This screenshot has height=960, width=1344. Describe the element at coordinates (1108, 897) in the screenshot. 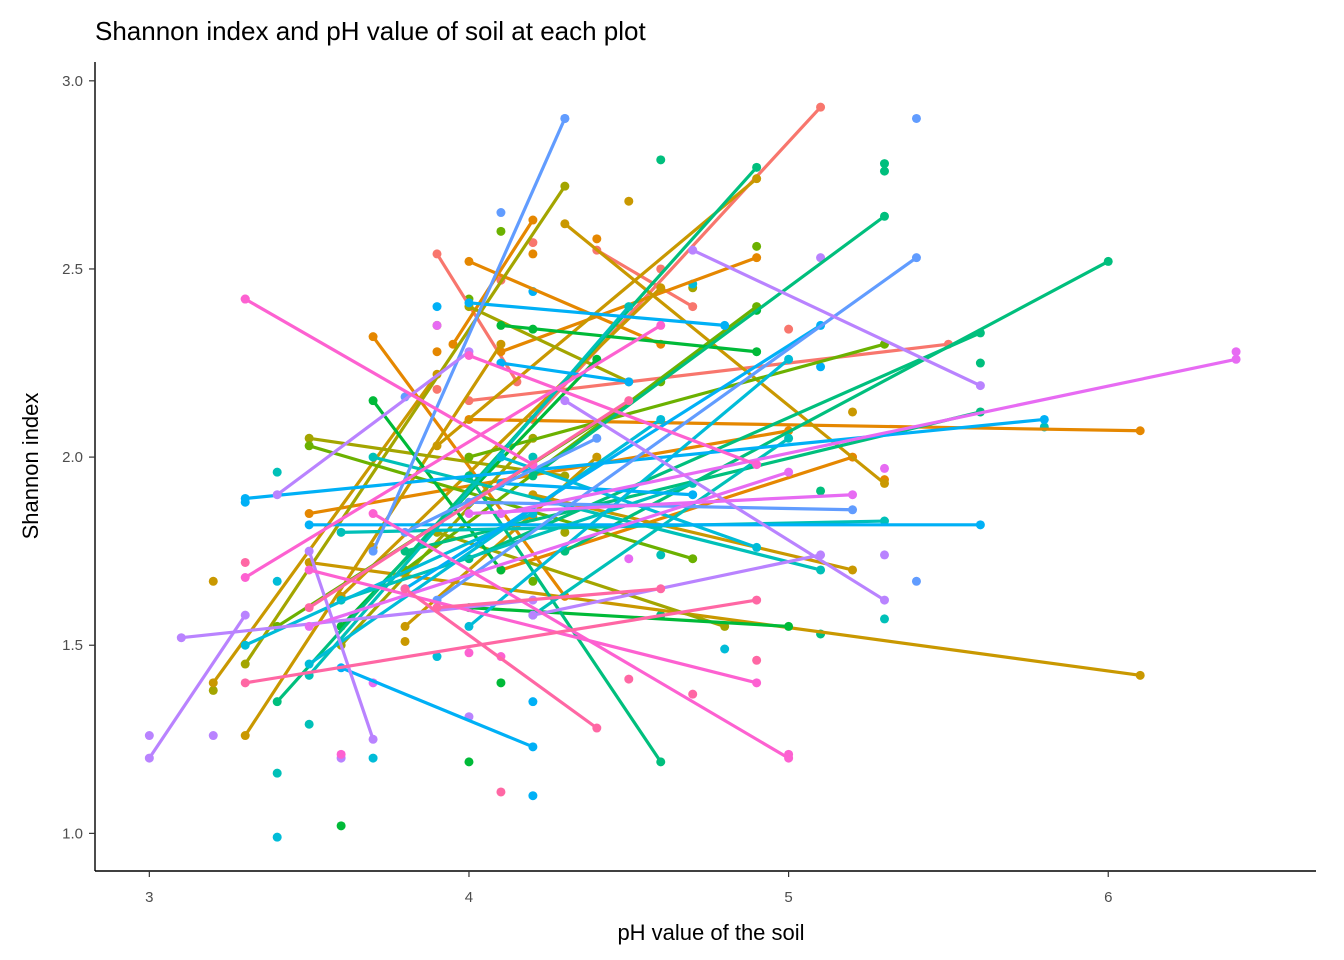

I see `x-tick-label: 6` at that location.